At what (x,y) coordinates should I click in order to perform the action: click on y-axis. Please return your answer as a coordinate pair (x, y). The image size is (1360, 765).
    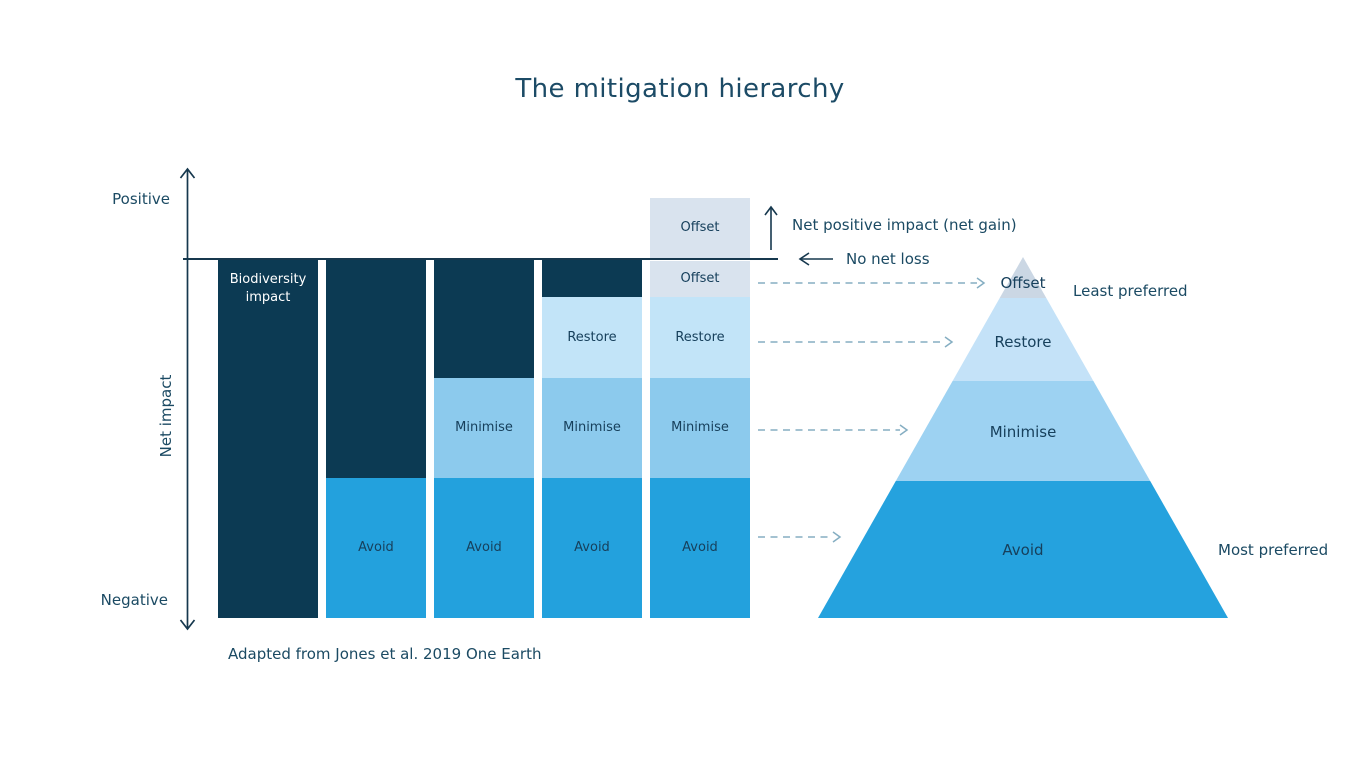
    Looking at the image, I should click on (187, 399).